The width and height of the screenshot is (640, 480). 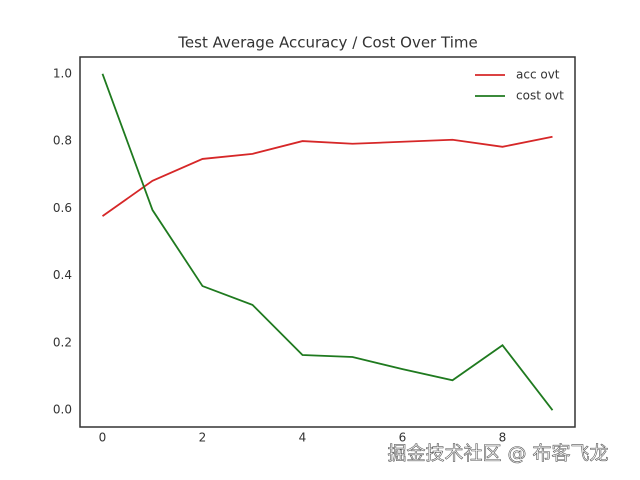 What do you see at coordinates (538, 75) in the screenshot?
I see `legend-label: acc ovt` at bounding box center [538, 75].